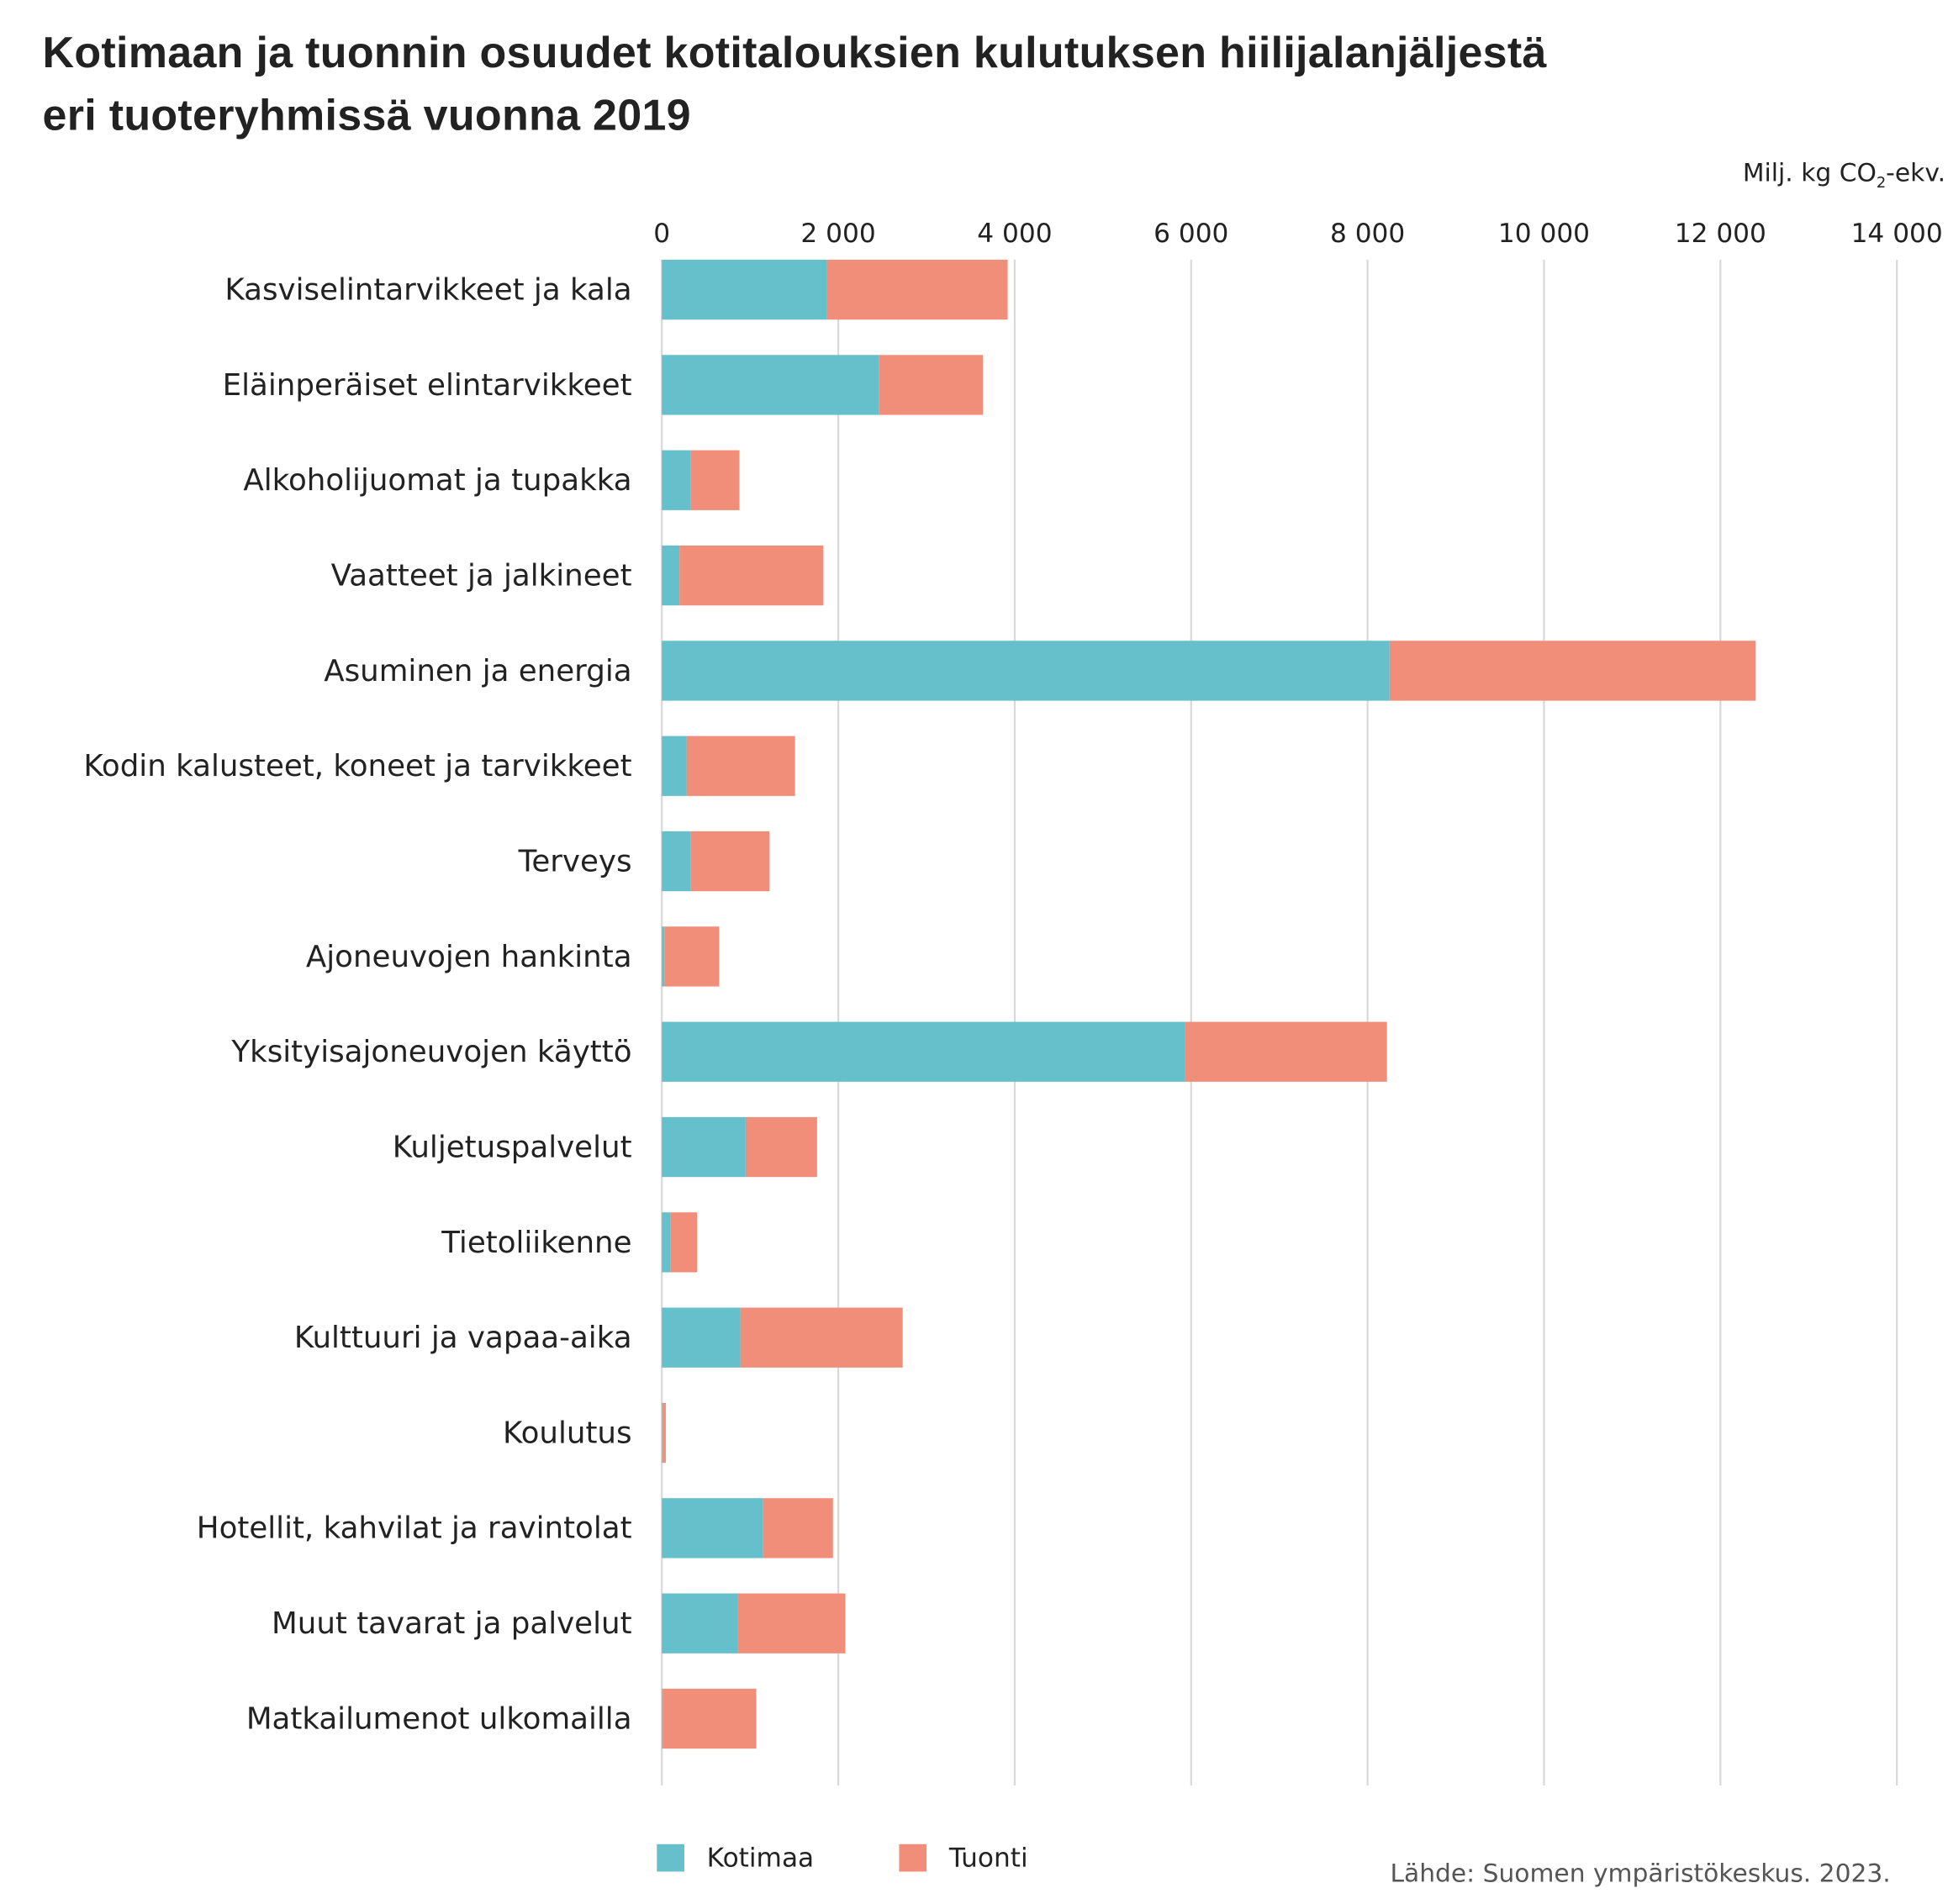  Describe the element at coordinates (437, 480) in the screenshot. I see `category-label: Alkoholijuomat ja tupakka` at that location.